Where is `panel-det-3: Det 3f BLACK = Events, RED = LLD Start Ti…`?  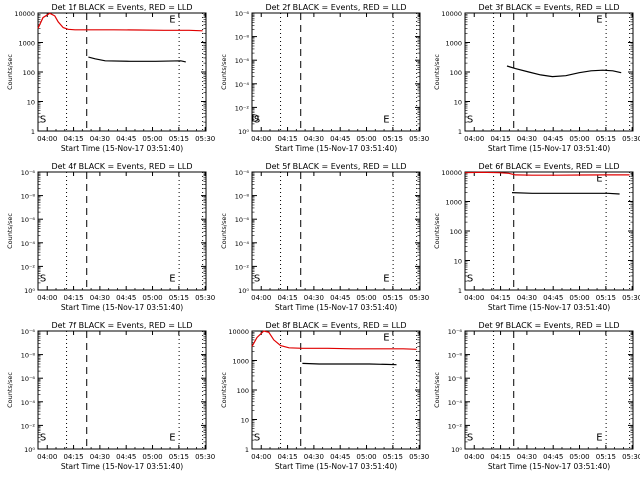
panel-det-3: Det 3f BLACK = Events, RED = LLD Start Ti… is located at coordinates (536, 78).